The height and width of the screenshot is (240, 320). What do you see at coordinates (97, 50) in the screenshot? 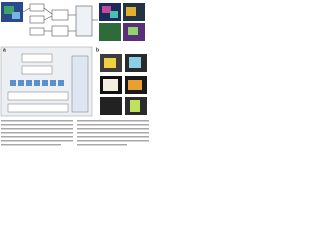
I see `panel-label: b` at bounding box center [97, 50].